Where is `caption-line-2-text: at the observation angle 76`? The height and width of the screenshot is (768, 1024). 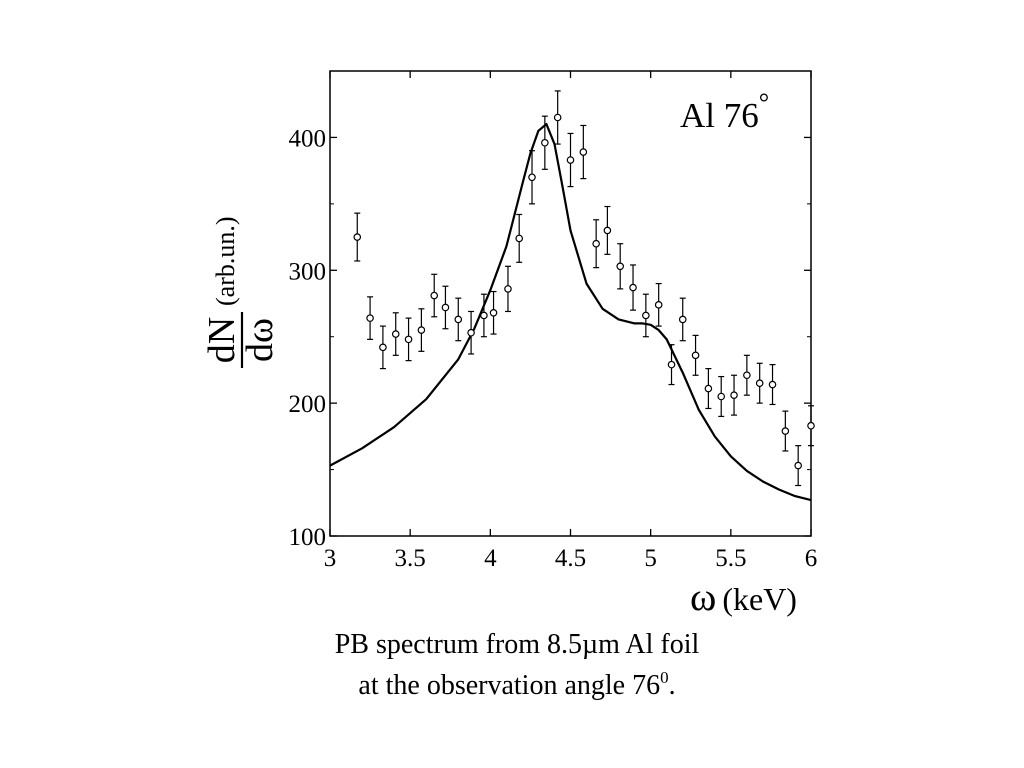
caption-line-2-text: at the observation angle 76 is located at coordinates (509, 685).